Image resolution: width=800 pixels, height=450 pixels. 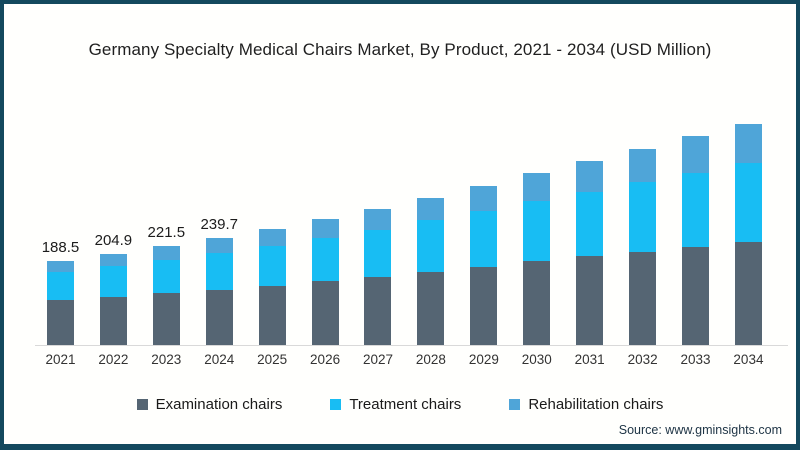 What do you see at coordinates (60, 227) in the screenshot?
I see `bar-column-2021: 188.5` at bounding box center [60, 227].